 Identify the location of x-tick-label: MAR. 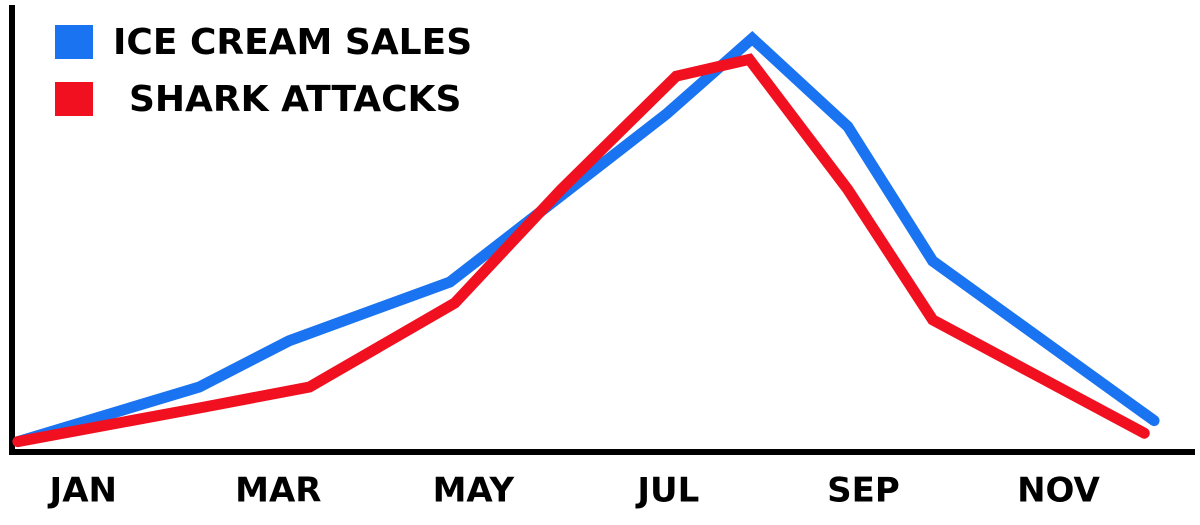
(278, 491).